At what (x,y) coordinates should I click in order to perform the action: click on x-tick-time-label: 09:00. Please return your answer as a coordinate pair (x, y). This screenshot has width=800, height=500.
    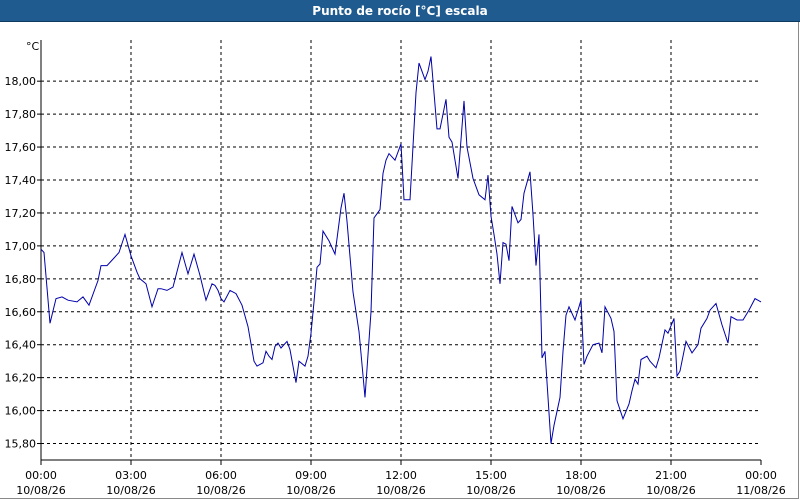
    Looking at the image, I should click on (311, 475).